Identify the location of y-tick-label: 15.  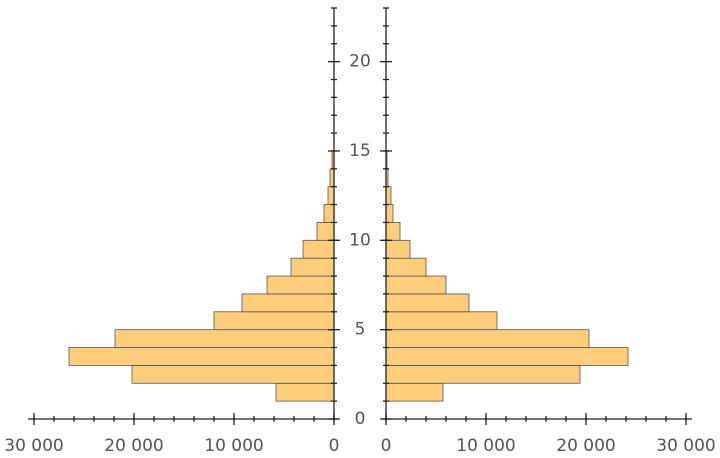
(360, 151).